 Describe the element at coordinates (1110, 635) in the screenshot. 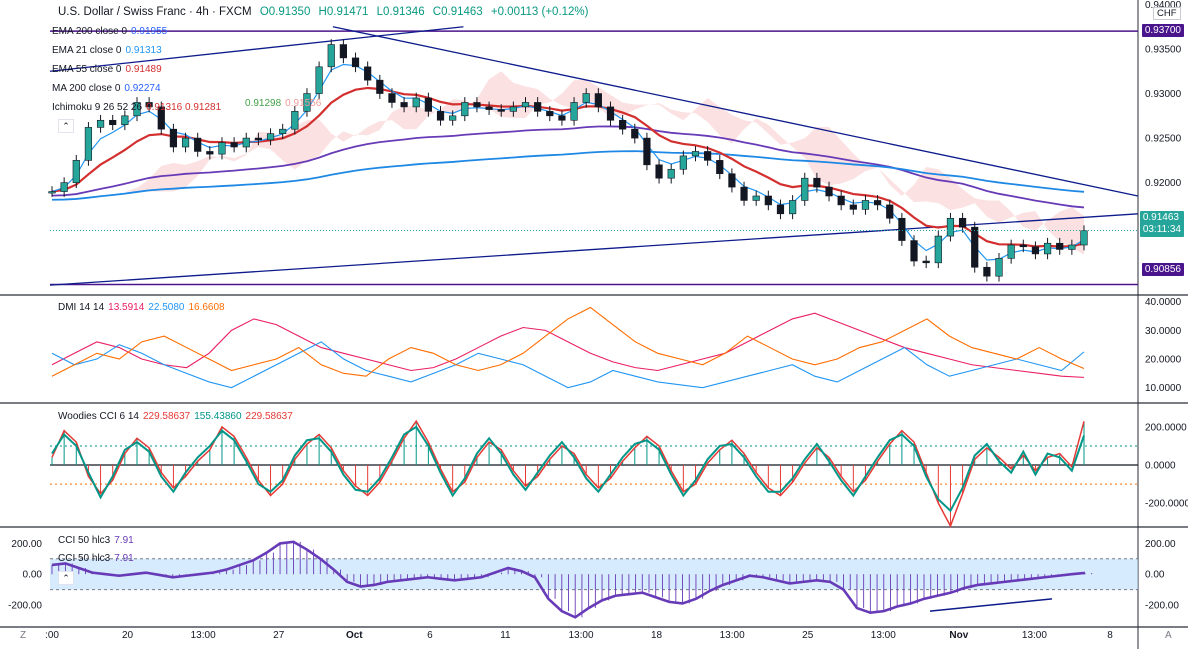

I see `time-tick-label: 8` at that location.